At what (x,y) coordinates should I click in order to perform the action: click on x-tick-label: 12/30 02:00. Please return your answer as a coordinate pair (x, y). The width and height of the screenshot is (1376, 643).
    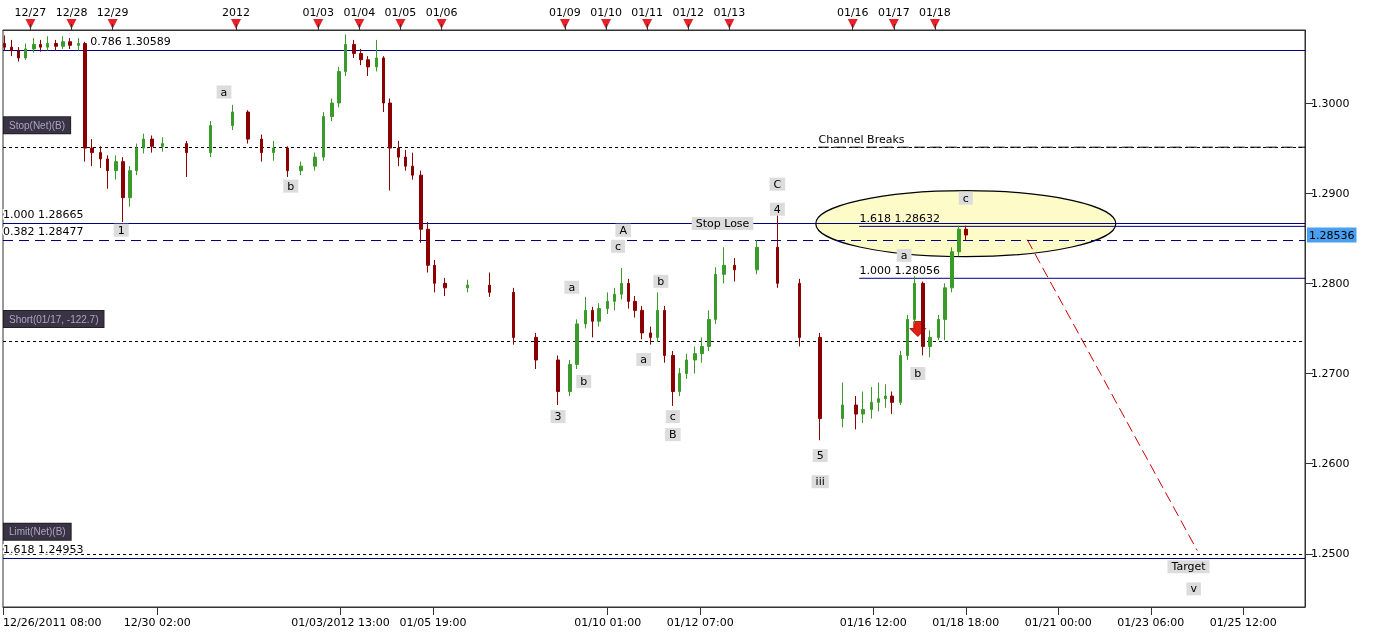
    Looking at the image, I should click on (157, 622).